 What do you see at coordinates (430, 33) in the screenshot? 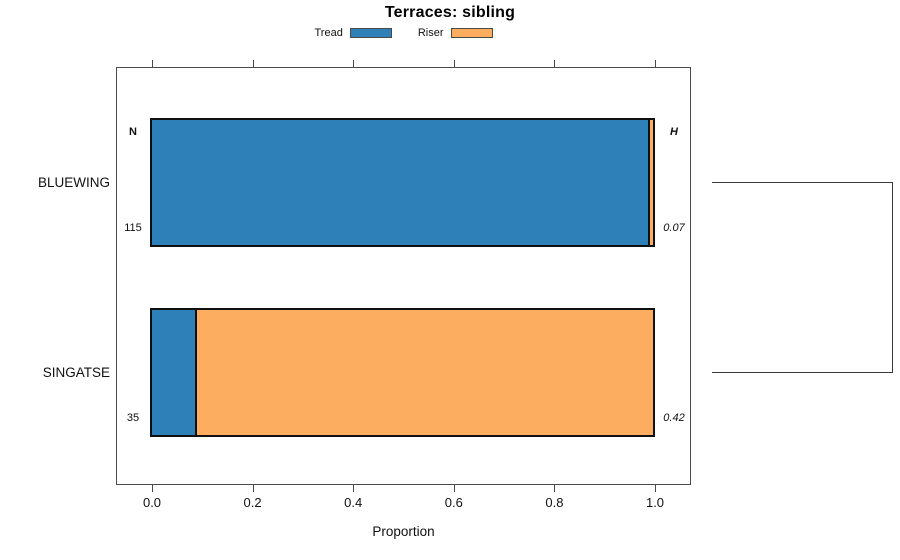
I see `legend-label: Riser` at bounding box center [430, 33].